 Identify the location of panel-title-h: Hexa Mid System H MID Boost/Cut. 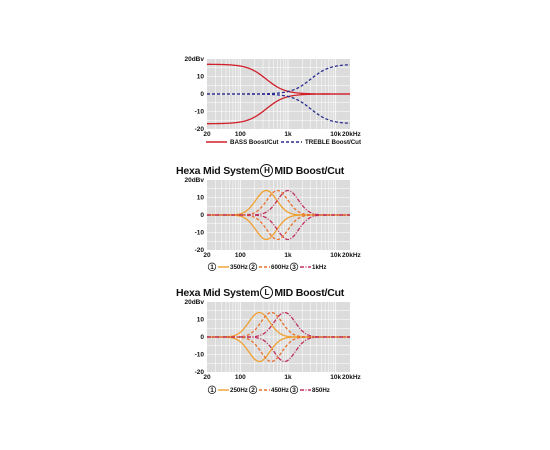
(260, 170).